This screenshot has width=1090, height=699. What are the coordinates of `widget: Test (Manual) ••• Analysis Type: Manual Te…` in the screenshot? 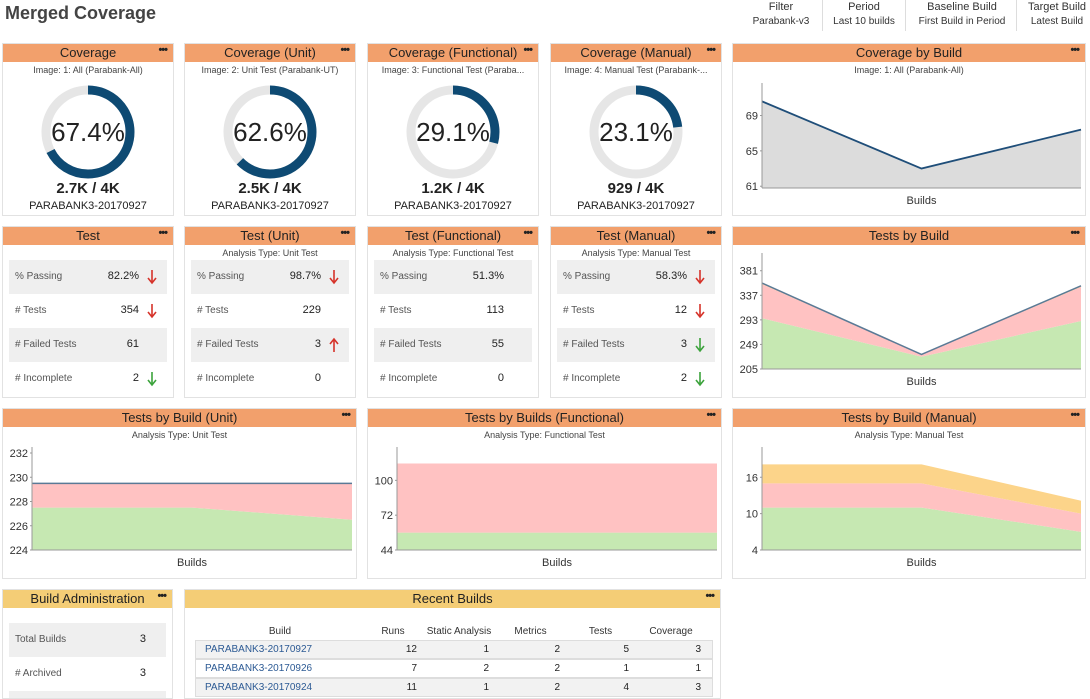 It's located at (636, 312).